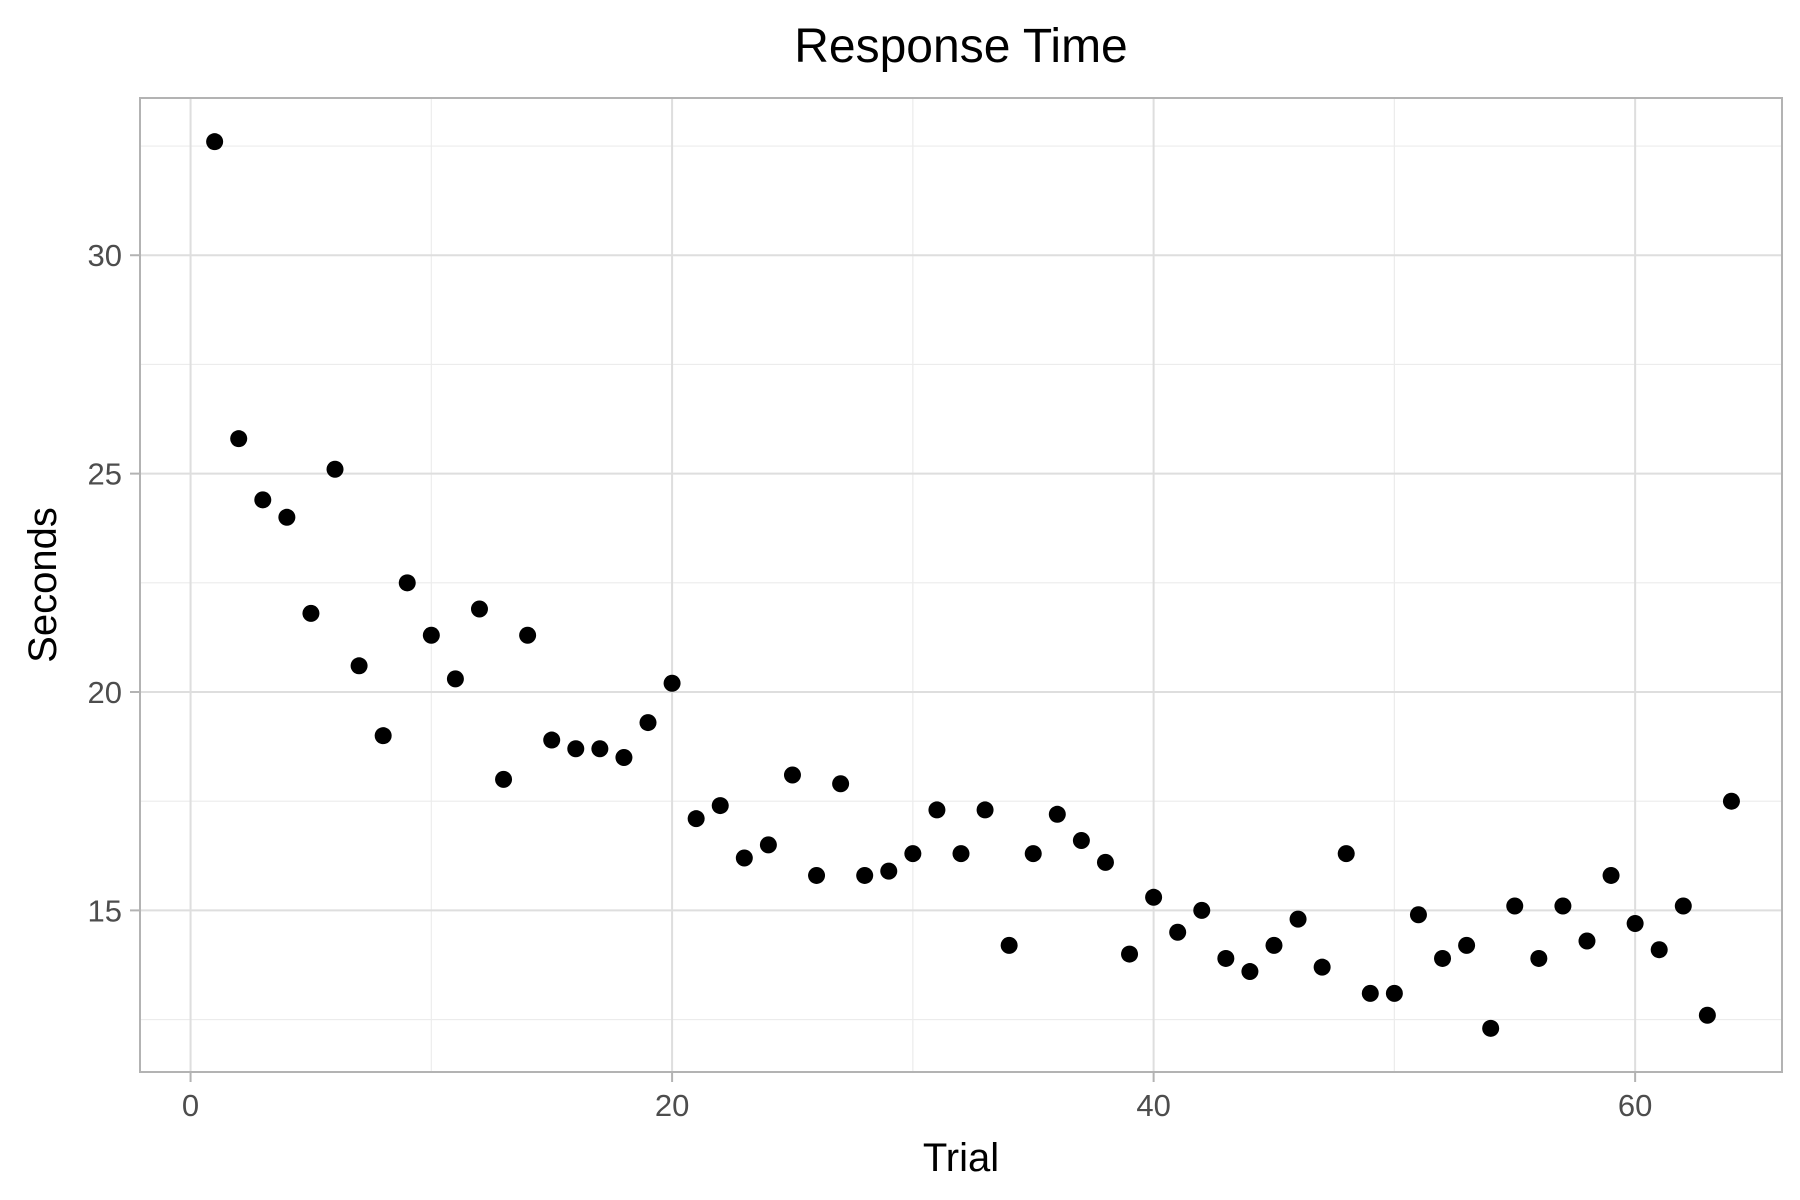  What do you see at coordinates (43, 585) in the screenshot?
I see `y-axis-title: Seconds` at bounding box center [43, 585].